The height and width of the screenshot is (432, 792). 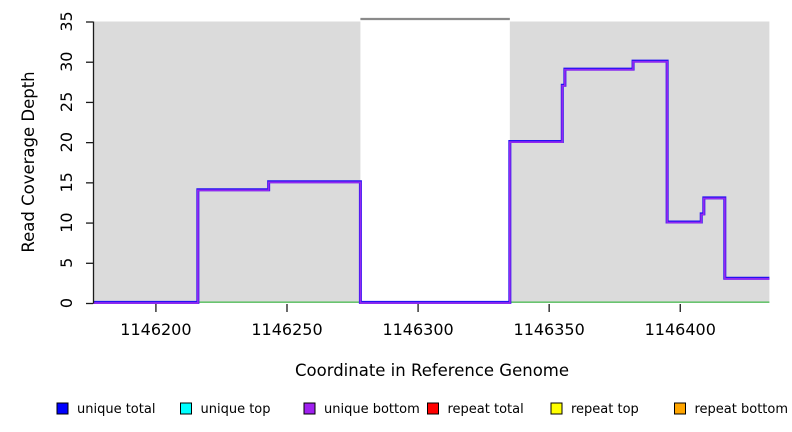 I want to click on x-tick-label: 1146300, so click(x=417, y=329).